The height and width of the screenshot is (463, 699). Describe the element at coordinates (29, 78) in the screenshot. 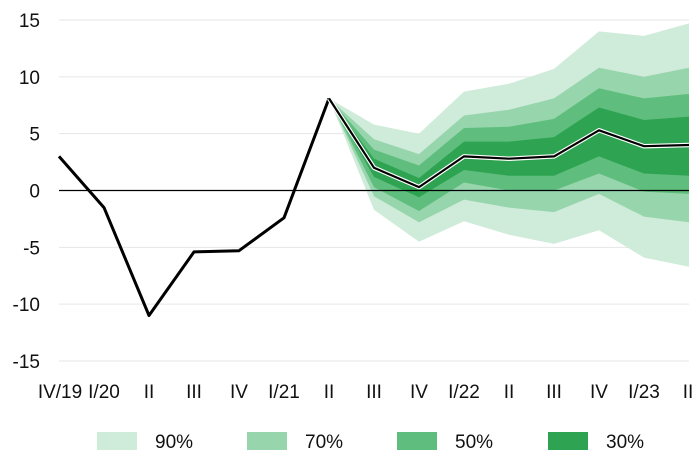

I see `y-tick-label: 10` at that location.